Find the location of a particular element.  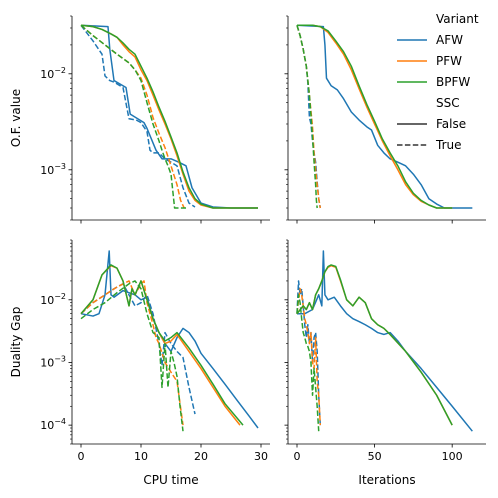

x-tick-label: 100 is located at coordinates (452, 456).